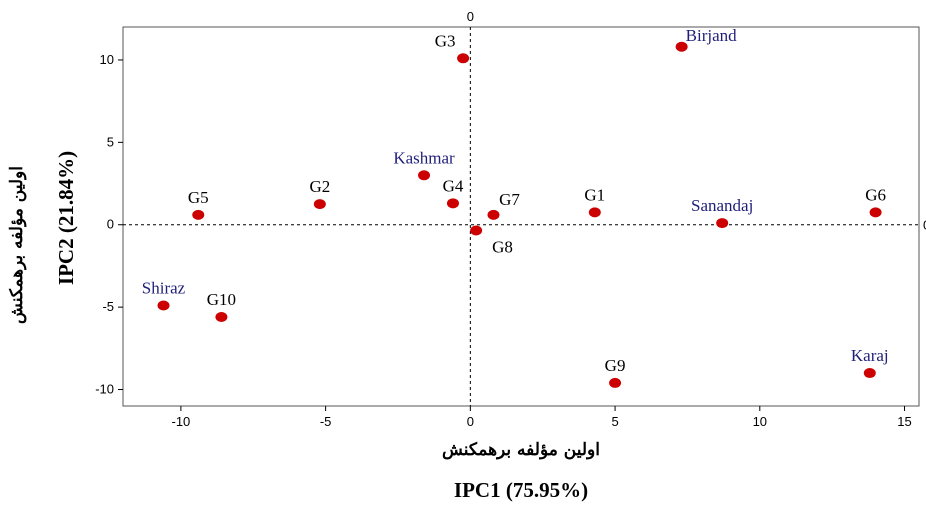 This screenshot has height=506, width=926. I want to click on point-g10, so click(221, 317).